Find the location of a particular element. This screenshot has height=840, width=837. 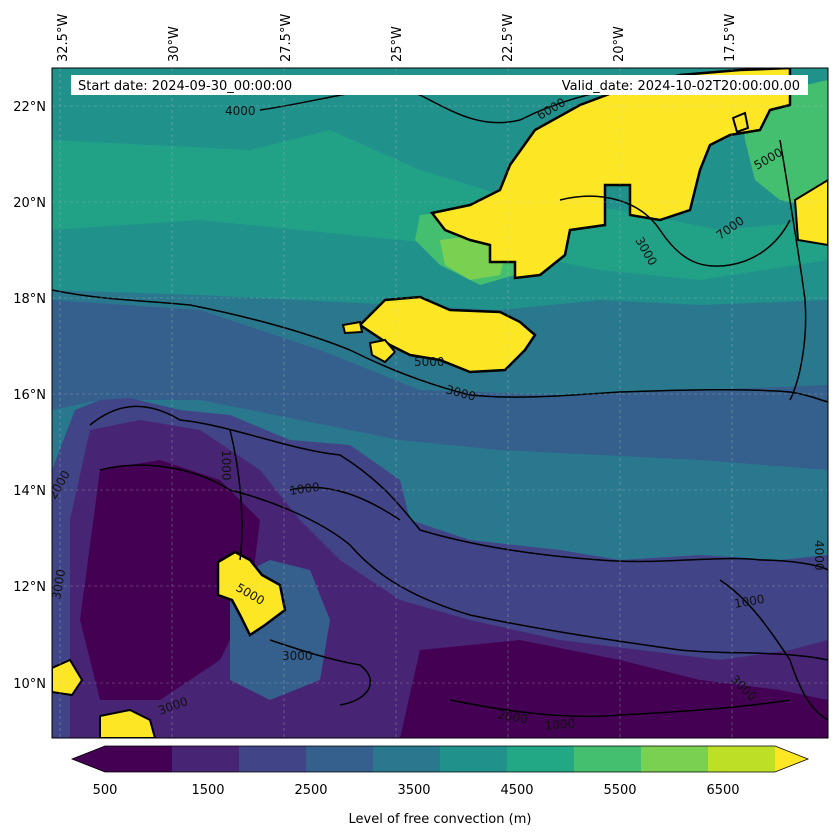

lat-label: 12°N is located at coordinates (29, 587).